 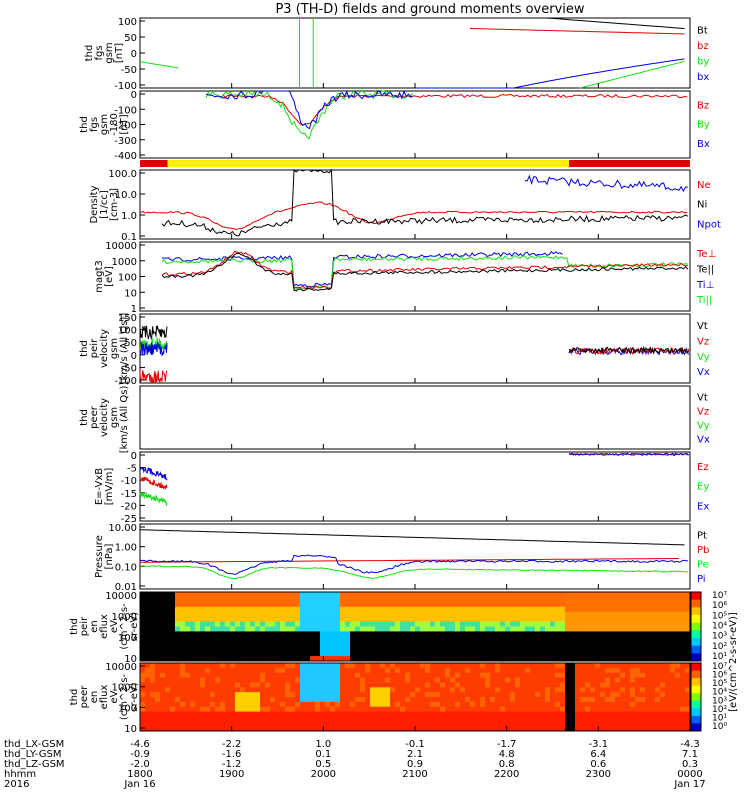 I want to click on legend-entry: Vz, so click(x=703, y=411).